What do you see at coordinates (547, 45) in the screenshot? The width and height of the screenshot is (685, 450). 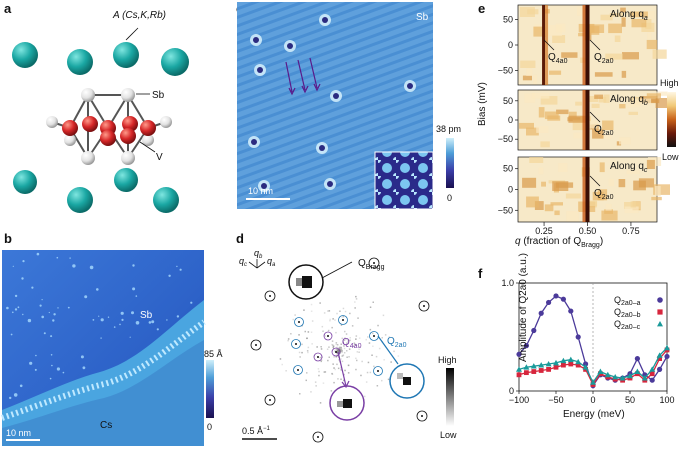 I see `q4a0-halo` at bounding box center [547, 45].